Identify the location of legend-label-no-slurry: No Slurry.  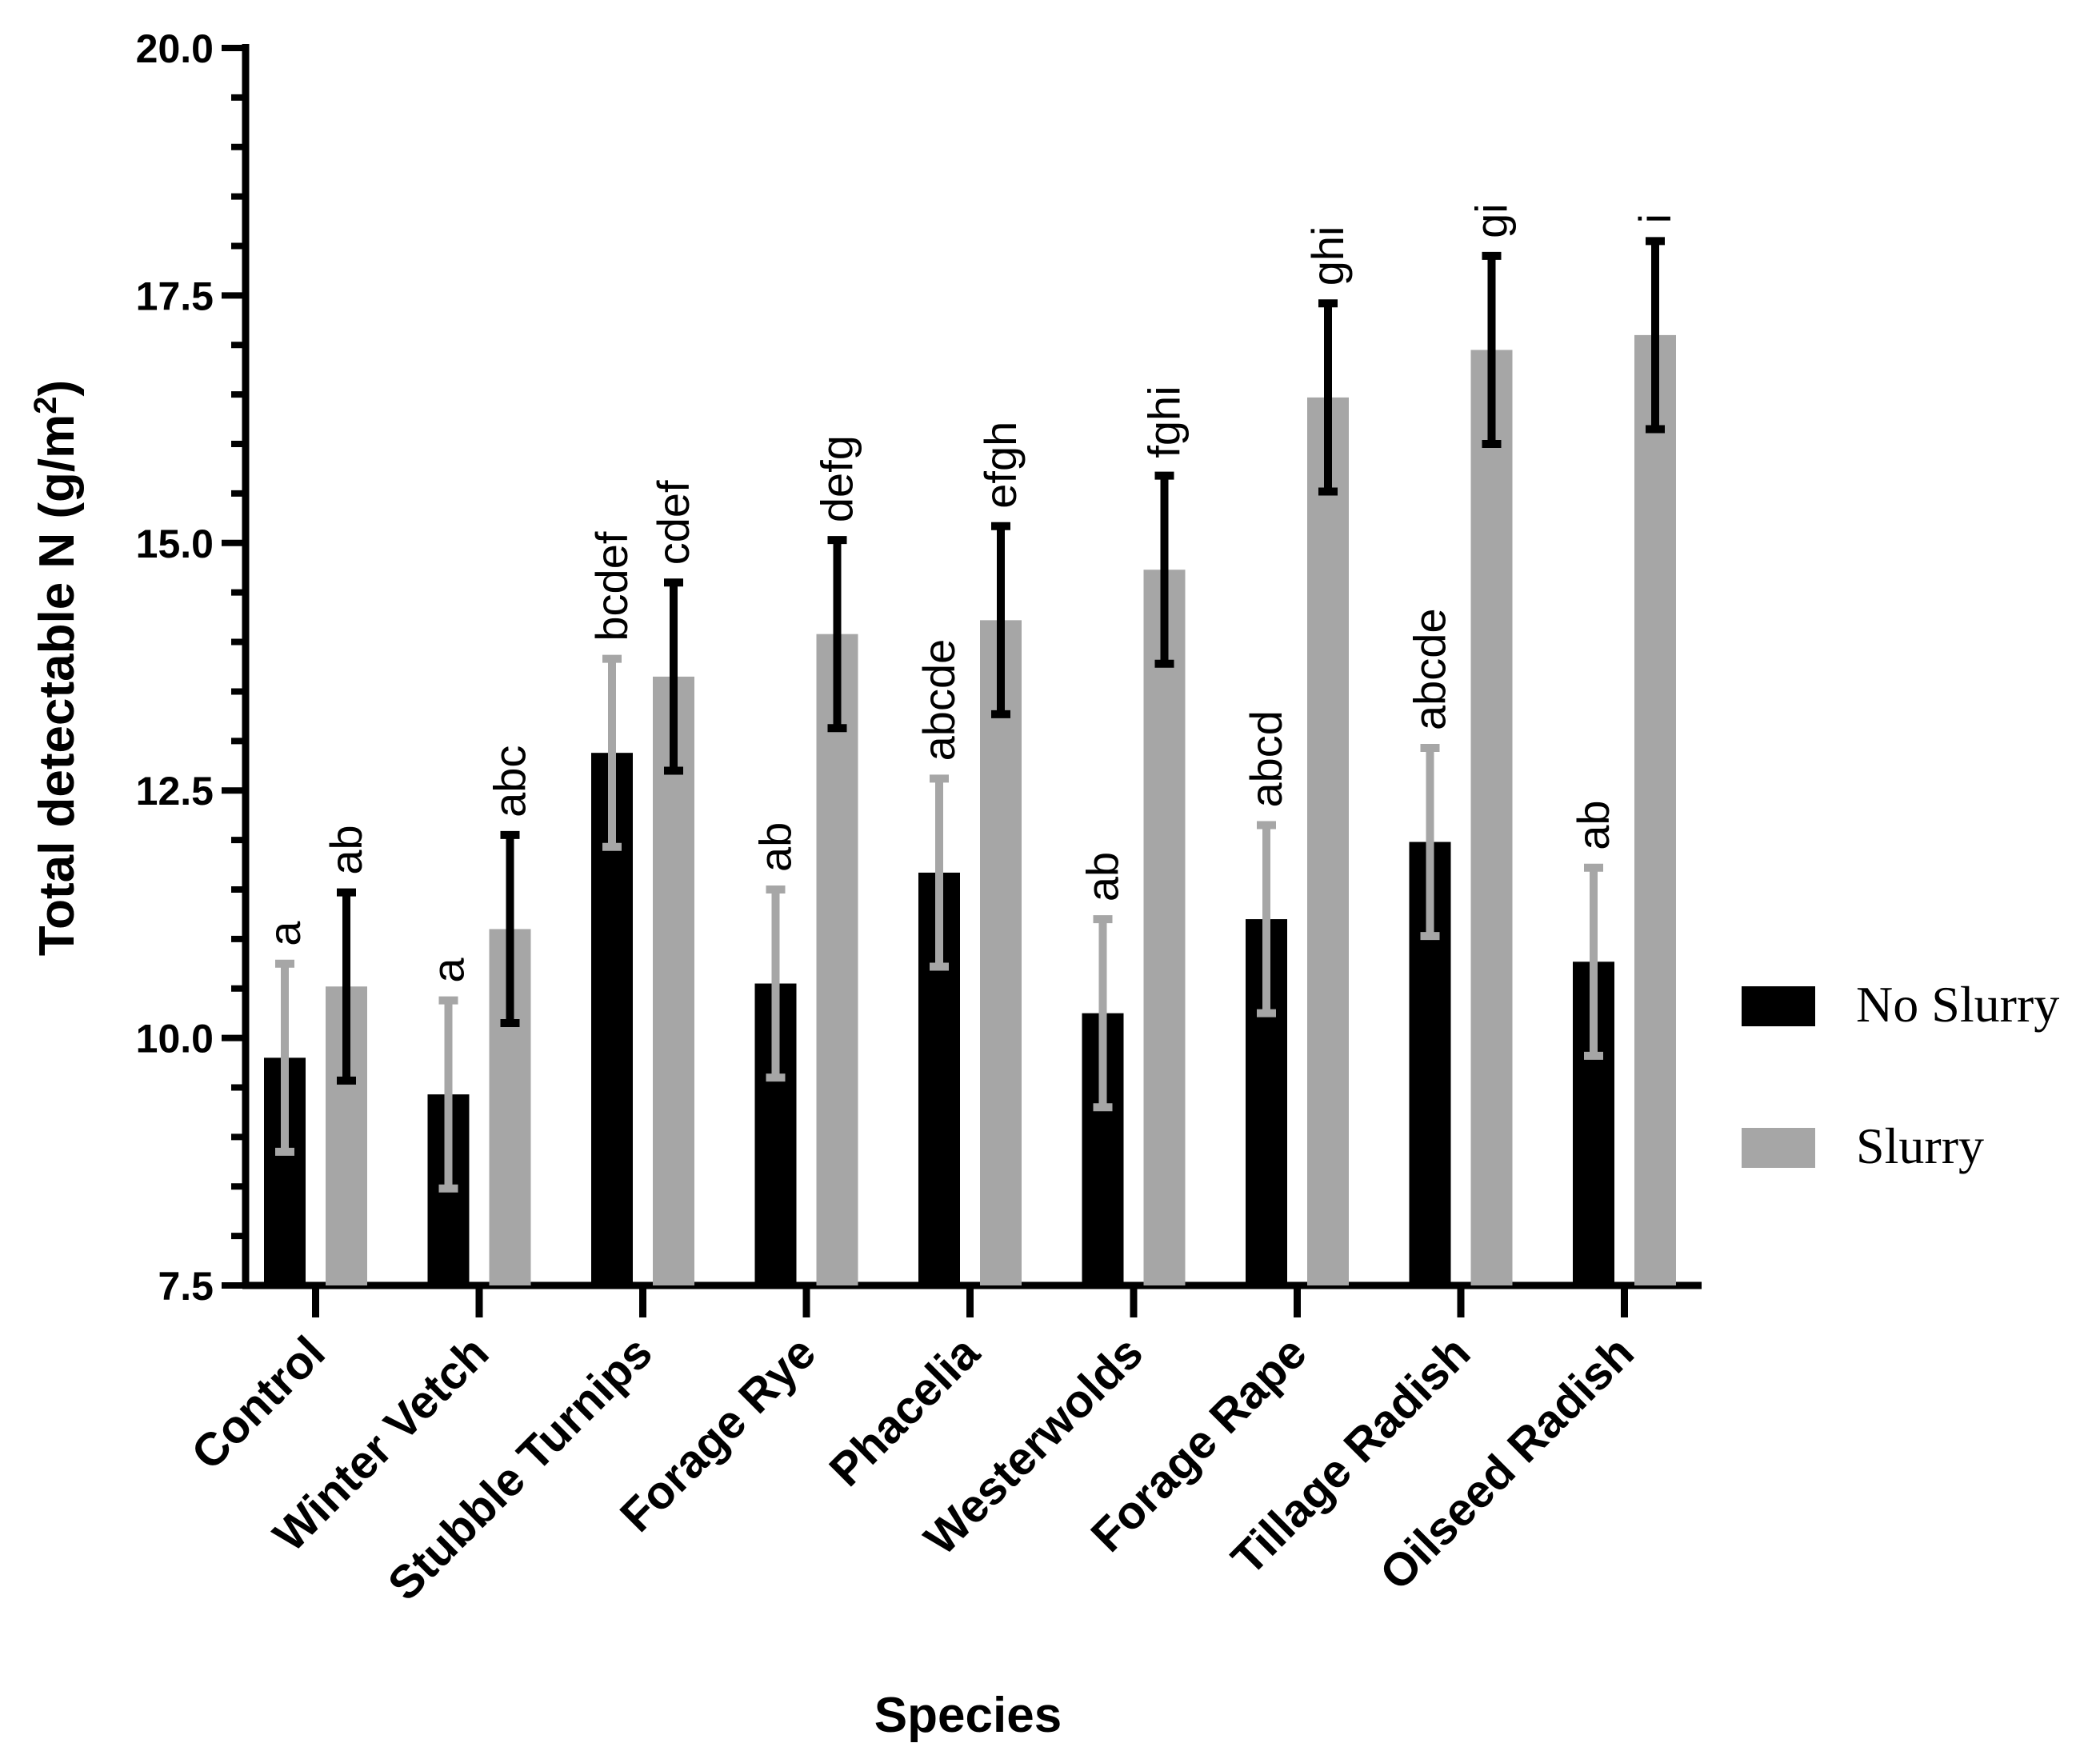
(1957, 1004).